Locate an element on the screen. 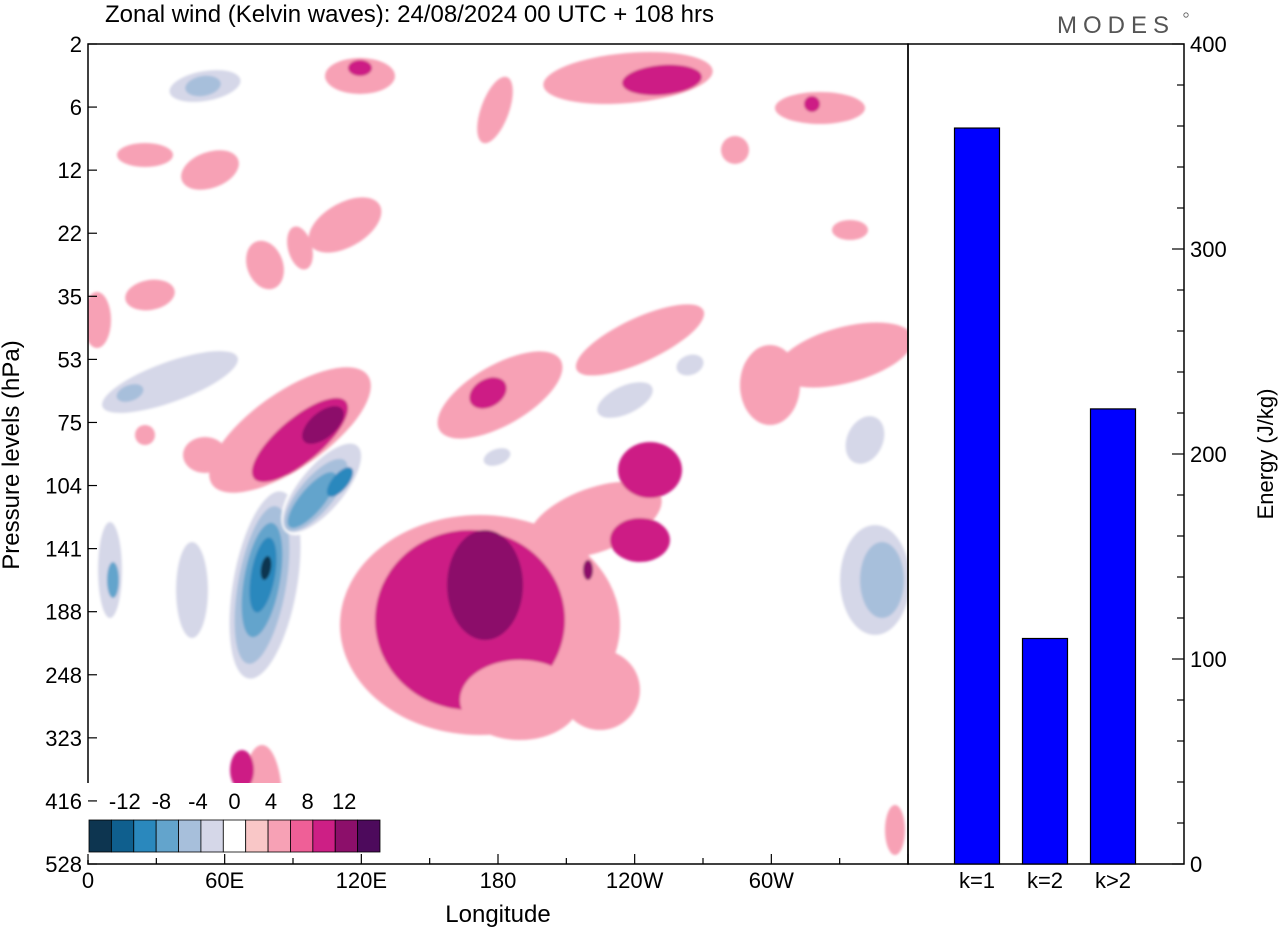  longitude-tick-label: 180 is located at coordinates (498, 880).